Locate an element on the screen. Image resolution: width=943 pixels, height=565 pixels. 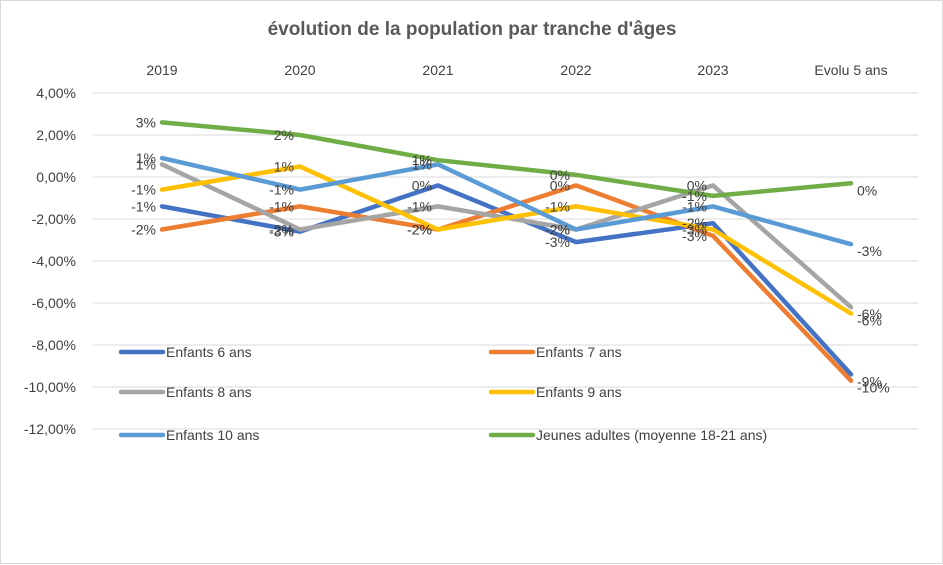
y-tick-label: -12,00% is located at coordinates (50, 429).